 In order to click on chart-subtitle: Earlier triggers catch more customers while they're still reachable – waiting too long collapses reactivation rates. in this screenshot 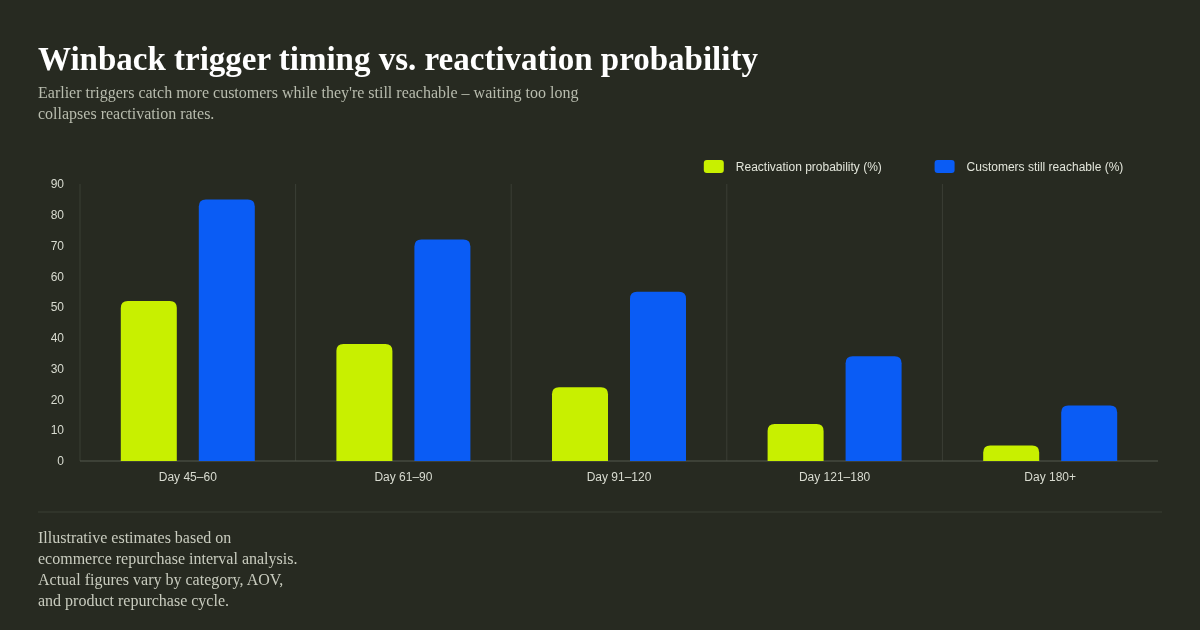, I will do `click(308, 103)`.